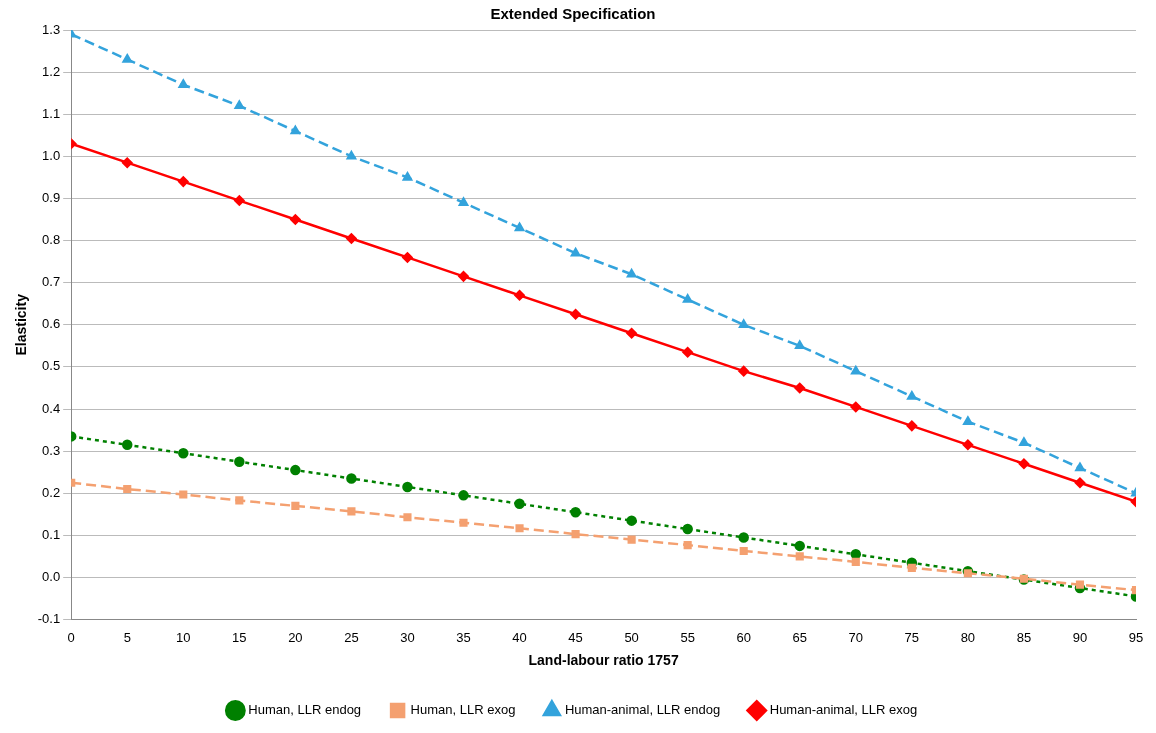  What do you see at coordinates (642, 710) in the screenshot?
I see `legend-label: Human-animal, LLR endog` at bounding box center [642, 710].